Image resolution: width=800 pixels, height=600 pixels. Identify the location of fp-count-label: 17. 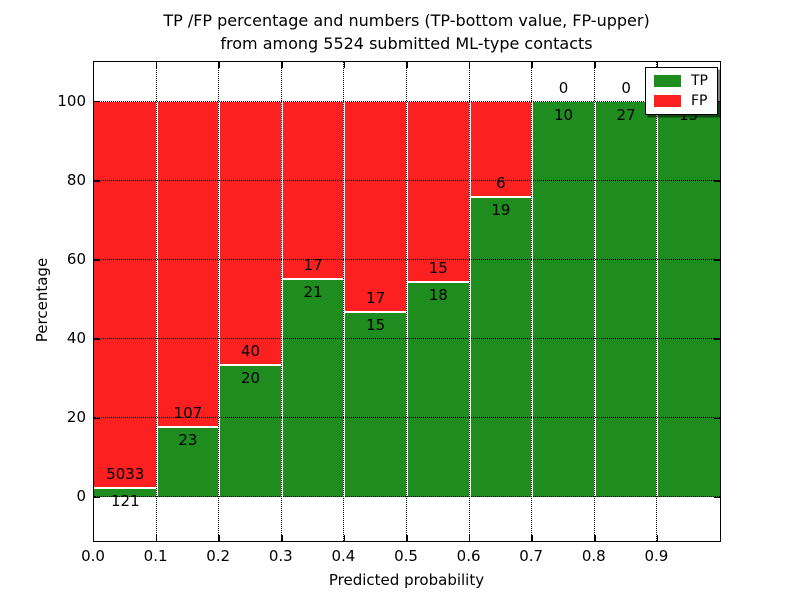
(376, 297).